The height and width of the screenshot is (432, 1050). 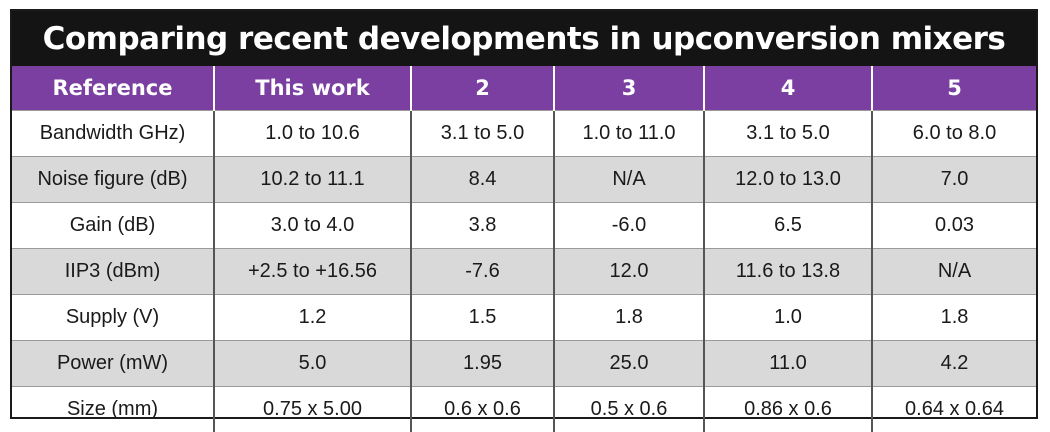 I want to click on header-ref-5: 5, so click(x=954, y=88).